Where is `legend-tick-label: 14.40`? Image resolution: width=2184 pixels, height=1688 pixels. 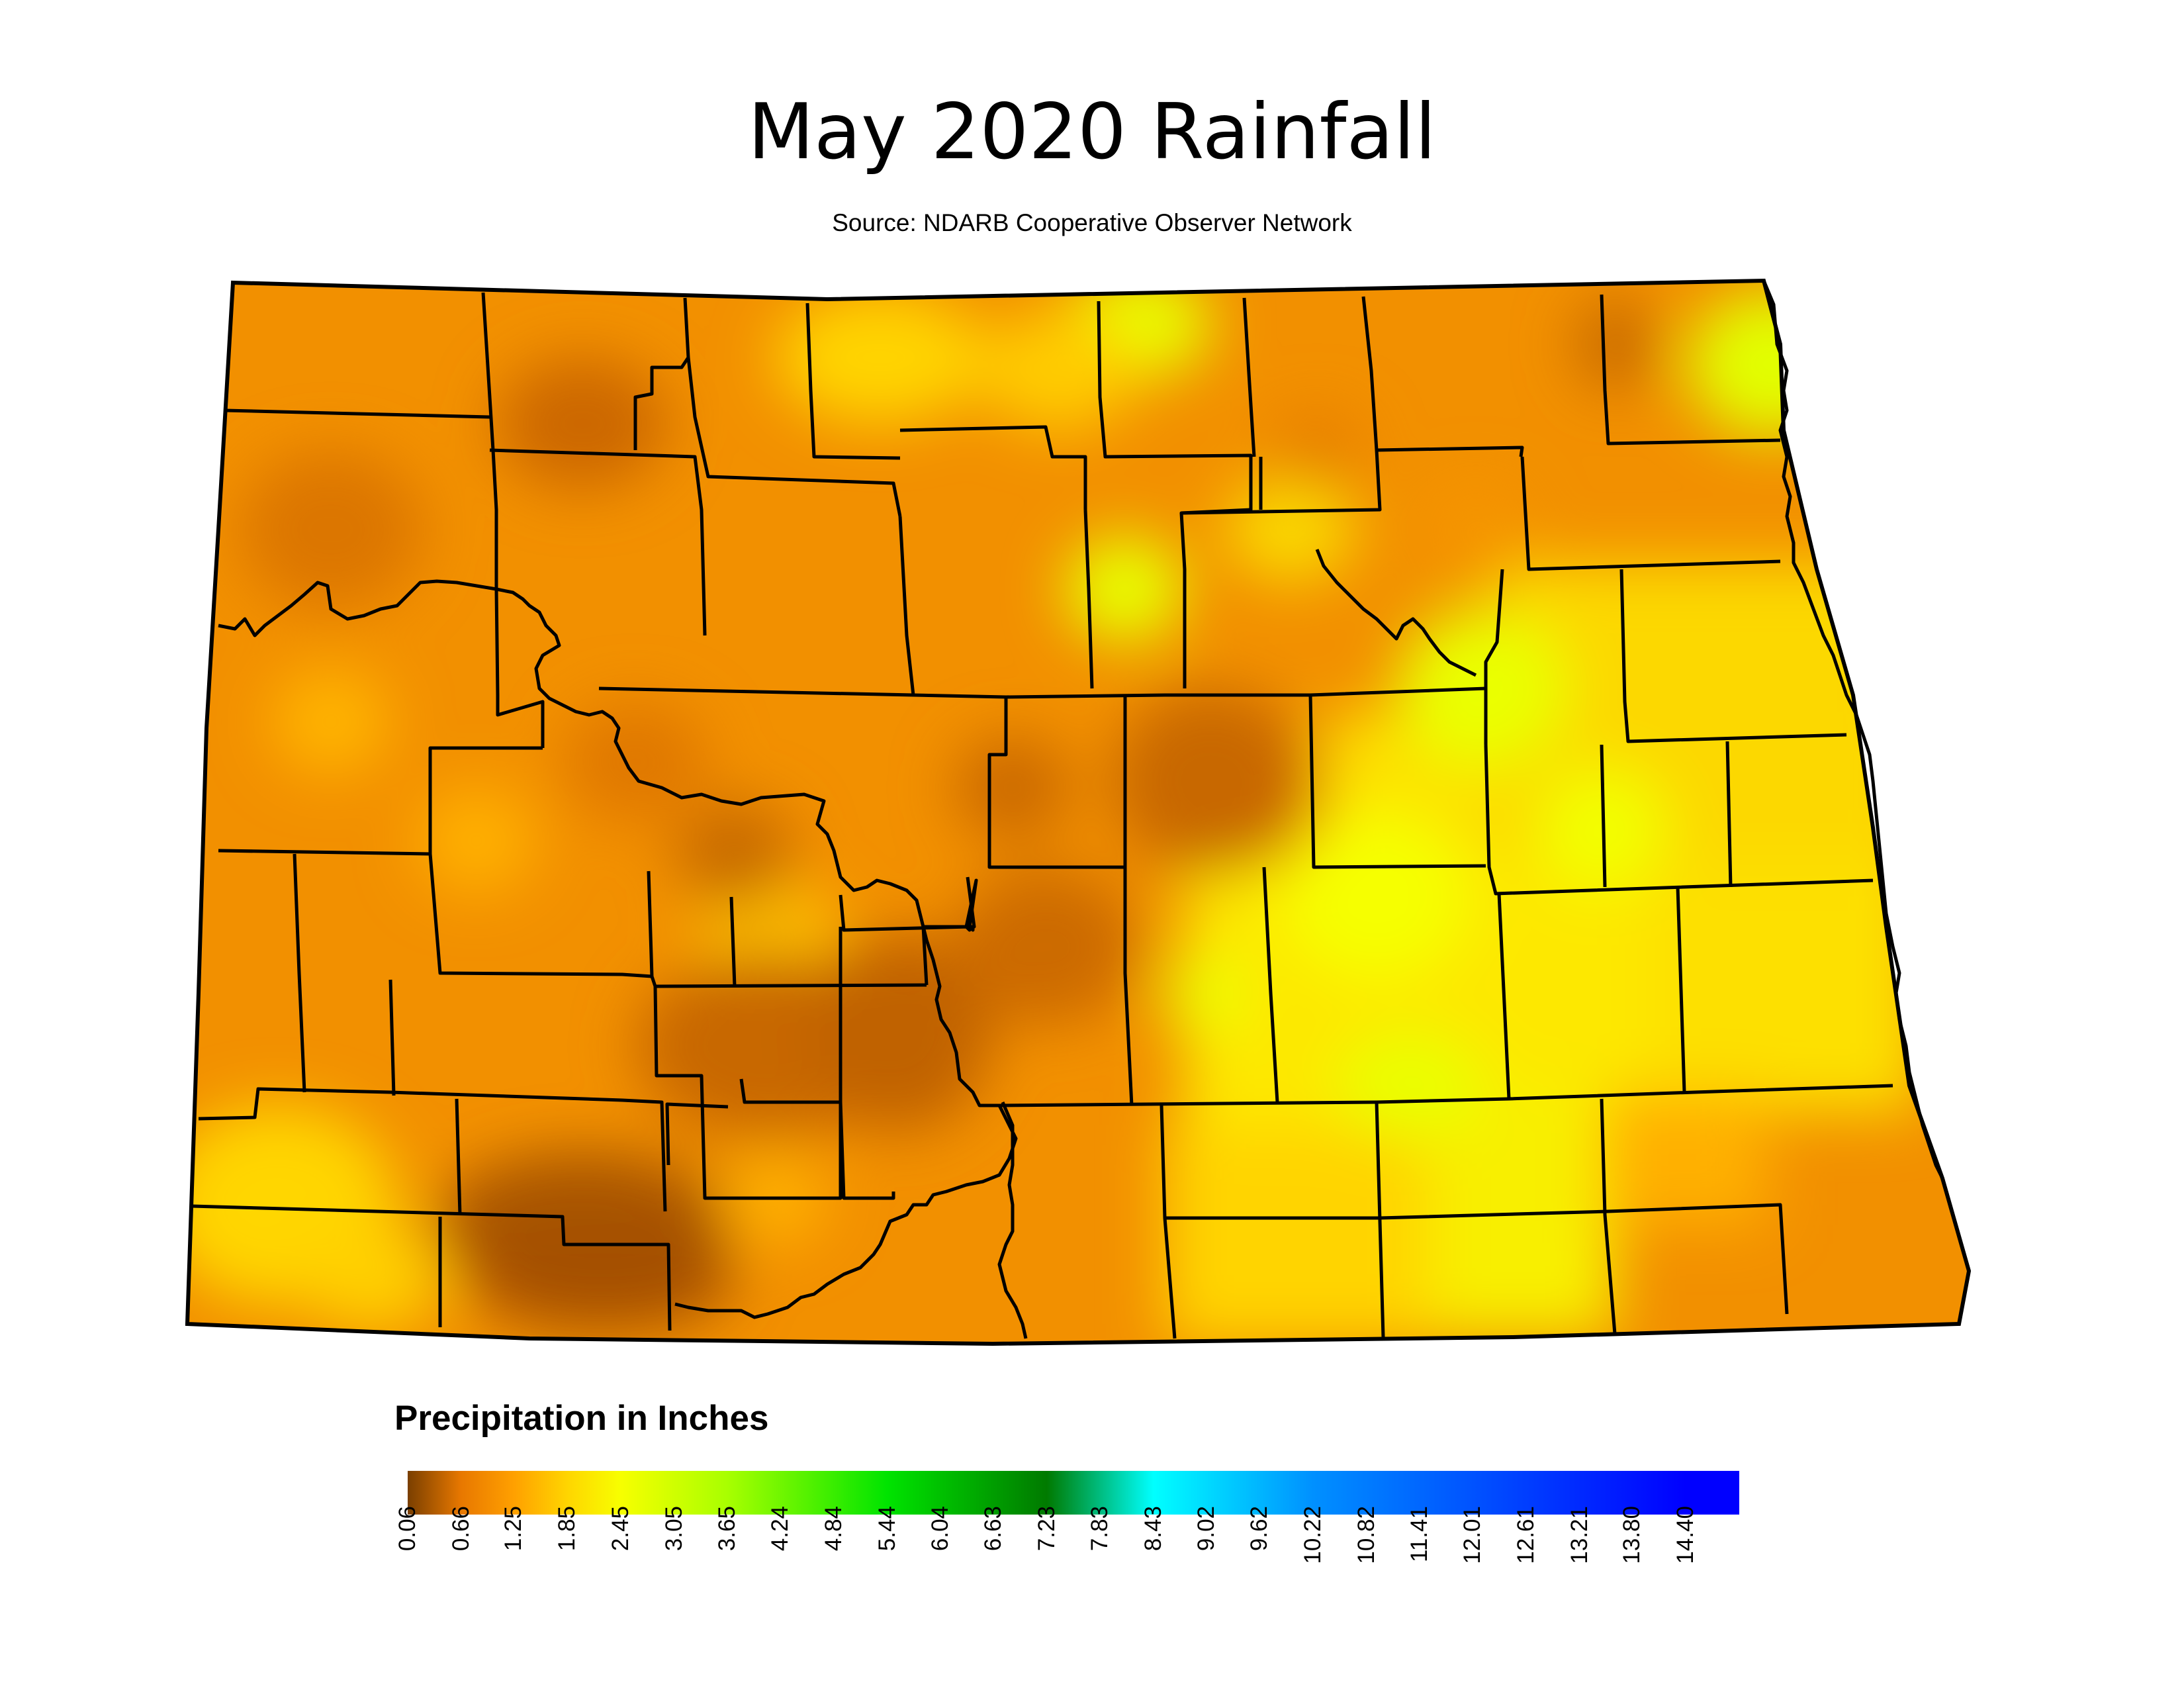
legend-tick-label: 14.40 is located at coordinates (1686, 1535).